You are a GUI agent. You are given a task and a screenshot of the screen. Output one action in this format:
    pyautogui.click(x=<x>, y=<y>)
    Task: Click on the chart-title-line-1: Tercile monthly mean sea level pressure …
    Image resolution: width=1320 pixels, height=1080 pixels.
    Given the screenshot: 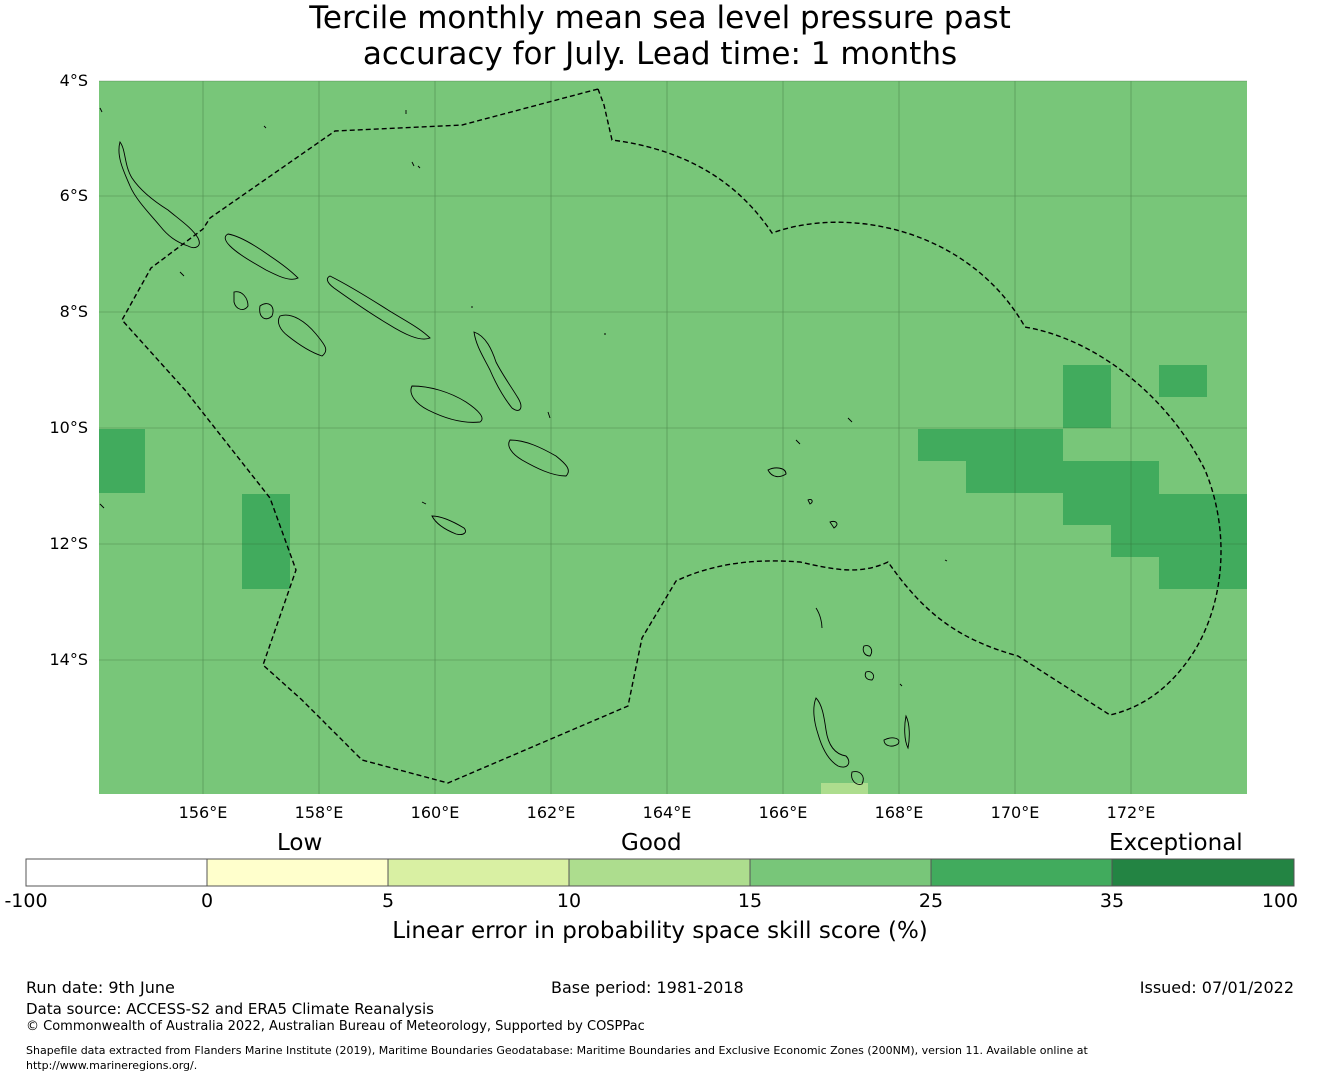 What is the action you would take?
    pyautogui.click(x=660, y=18)
    